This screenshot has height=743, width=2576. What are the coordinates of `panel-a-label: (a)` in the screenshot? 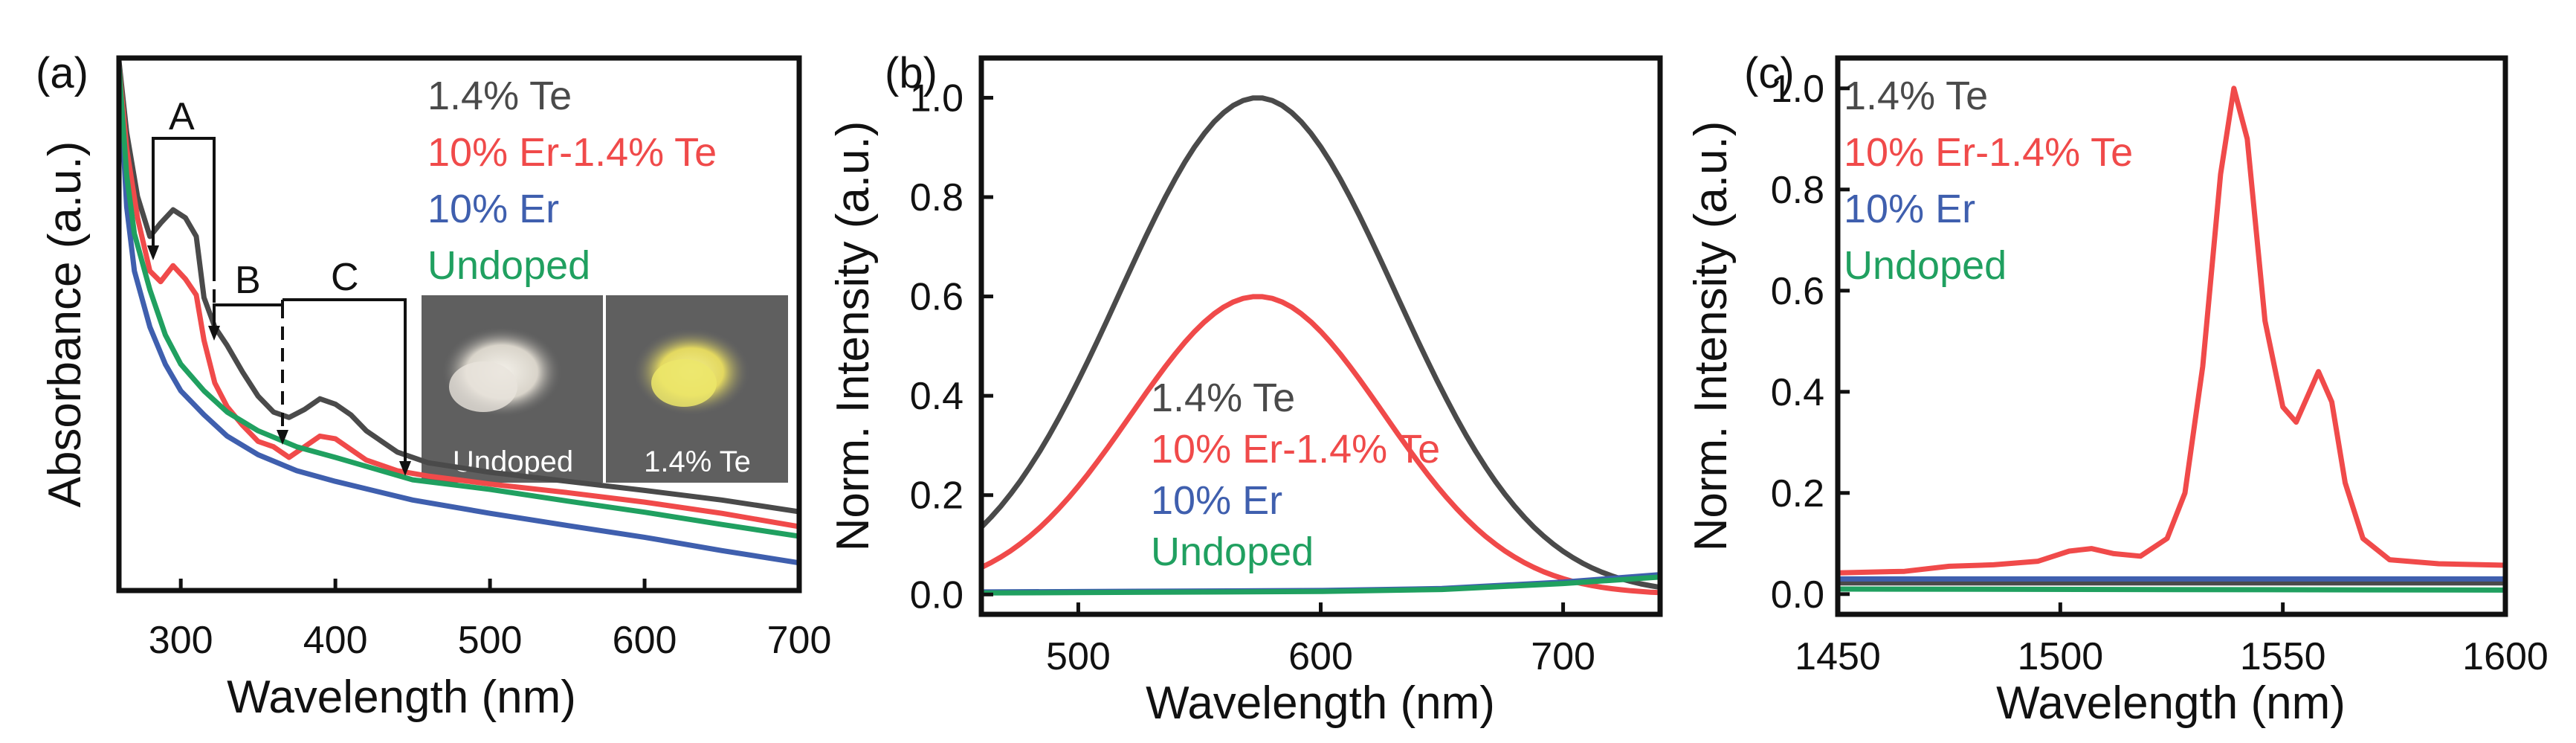 It's located at (62, 73).